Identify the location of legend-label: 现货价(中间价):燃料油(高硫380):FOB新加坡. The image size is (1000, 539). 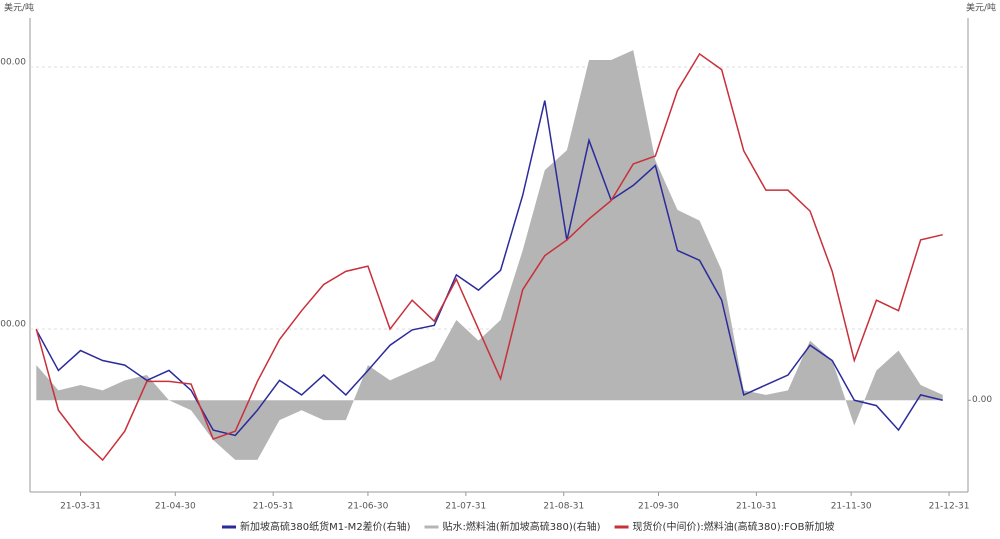
(734, 526).